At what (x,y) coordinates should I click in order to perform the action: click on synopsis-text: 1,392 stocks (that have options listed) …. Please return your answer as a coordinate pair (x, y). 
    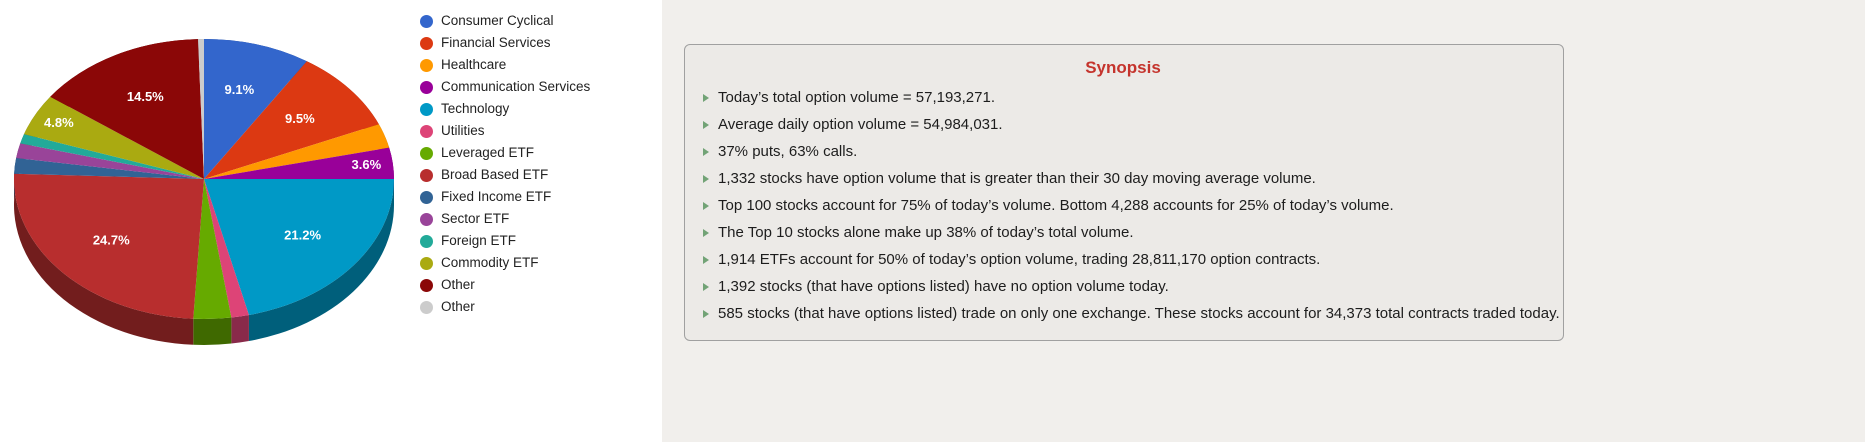
    Looking at the image, I should click on (943, 286).